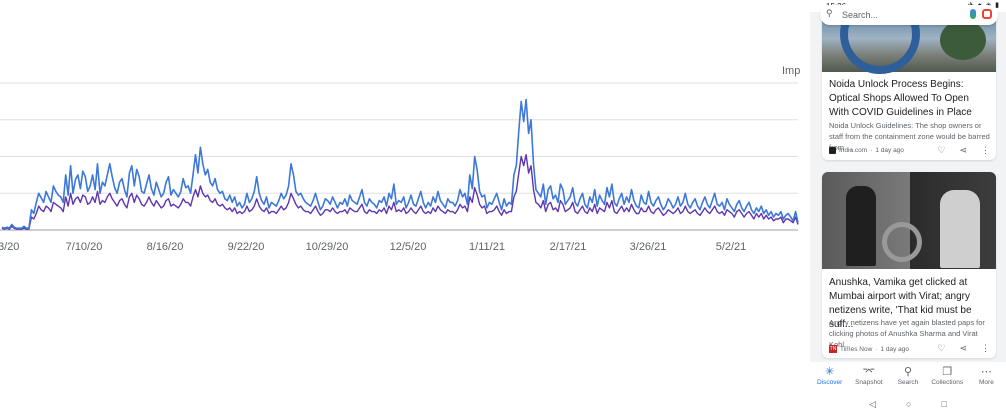 The image size is (1006, 416). Describe the element at coordinates (408, 247) in the screenshot. I see `x-tick-label: 12/5/20` at that location.